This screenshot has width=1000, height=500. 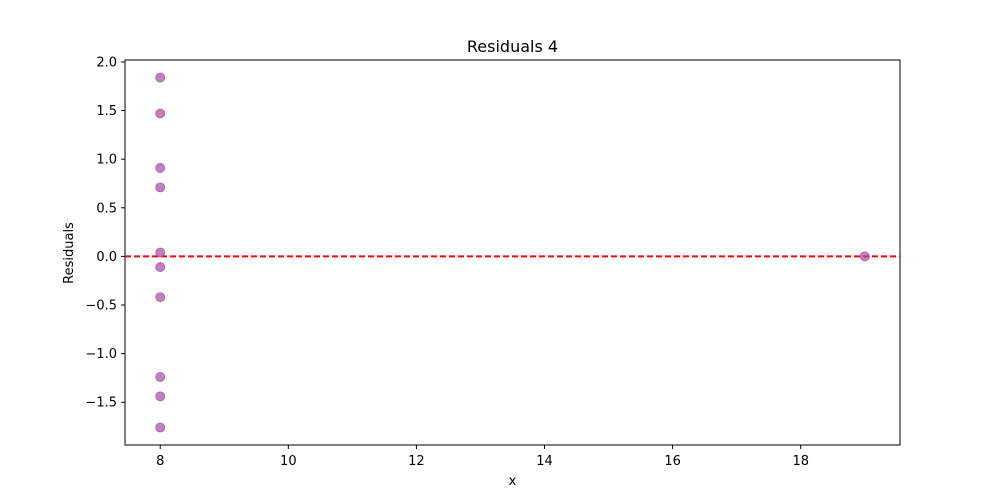 I want to click on chart-title: Residuals 4, so click(x=512, y=46).